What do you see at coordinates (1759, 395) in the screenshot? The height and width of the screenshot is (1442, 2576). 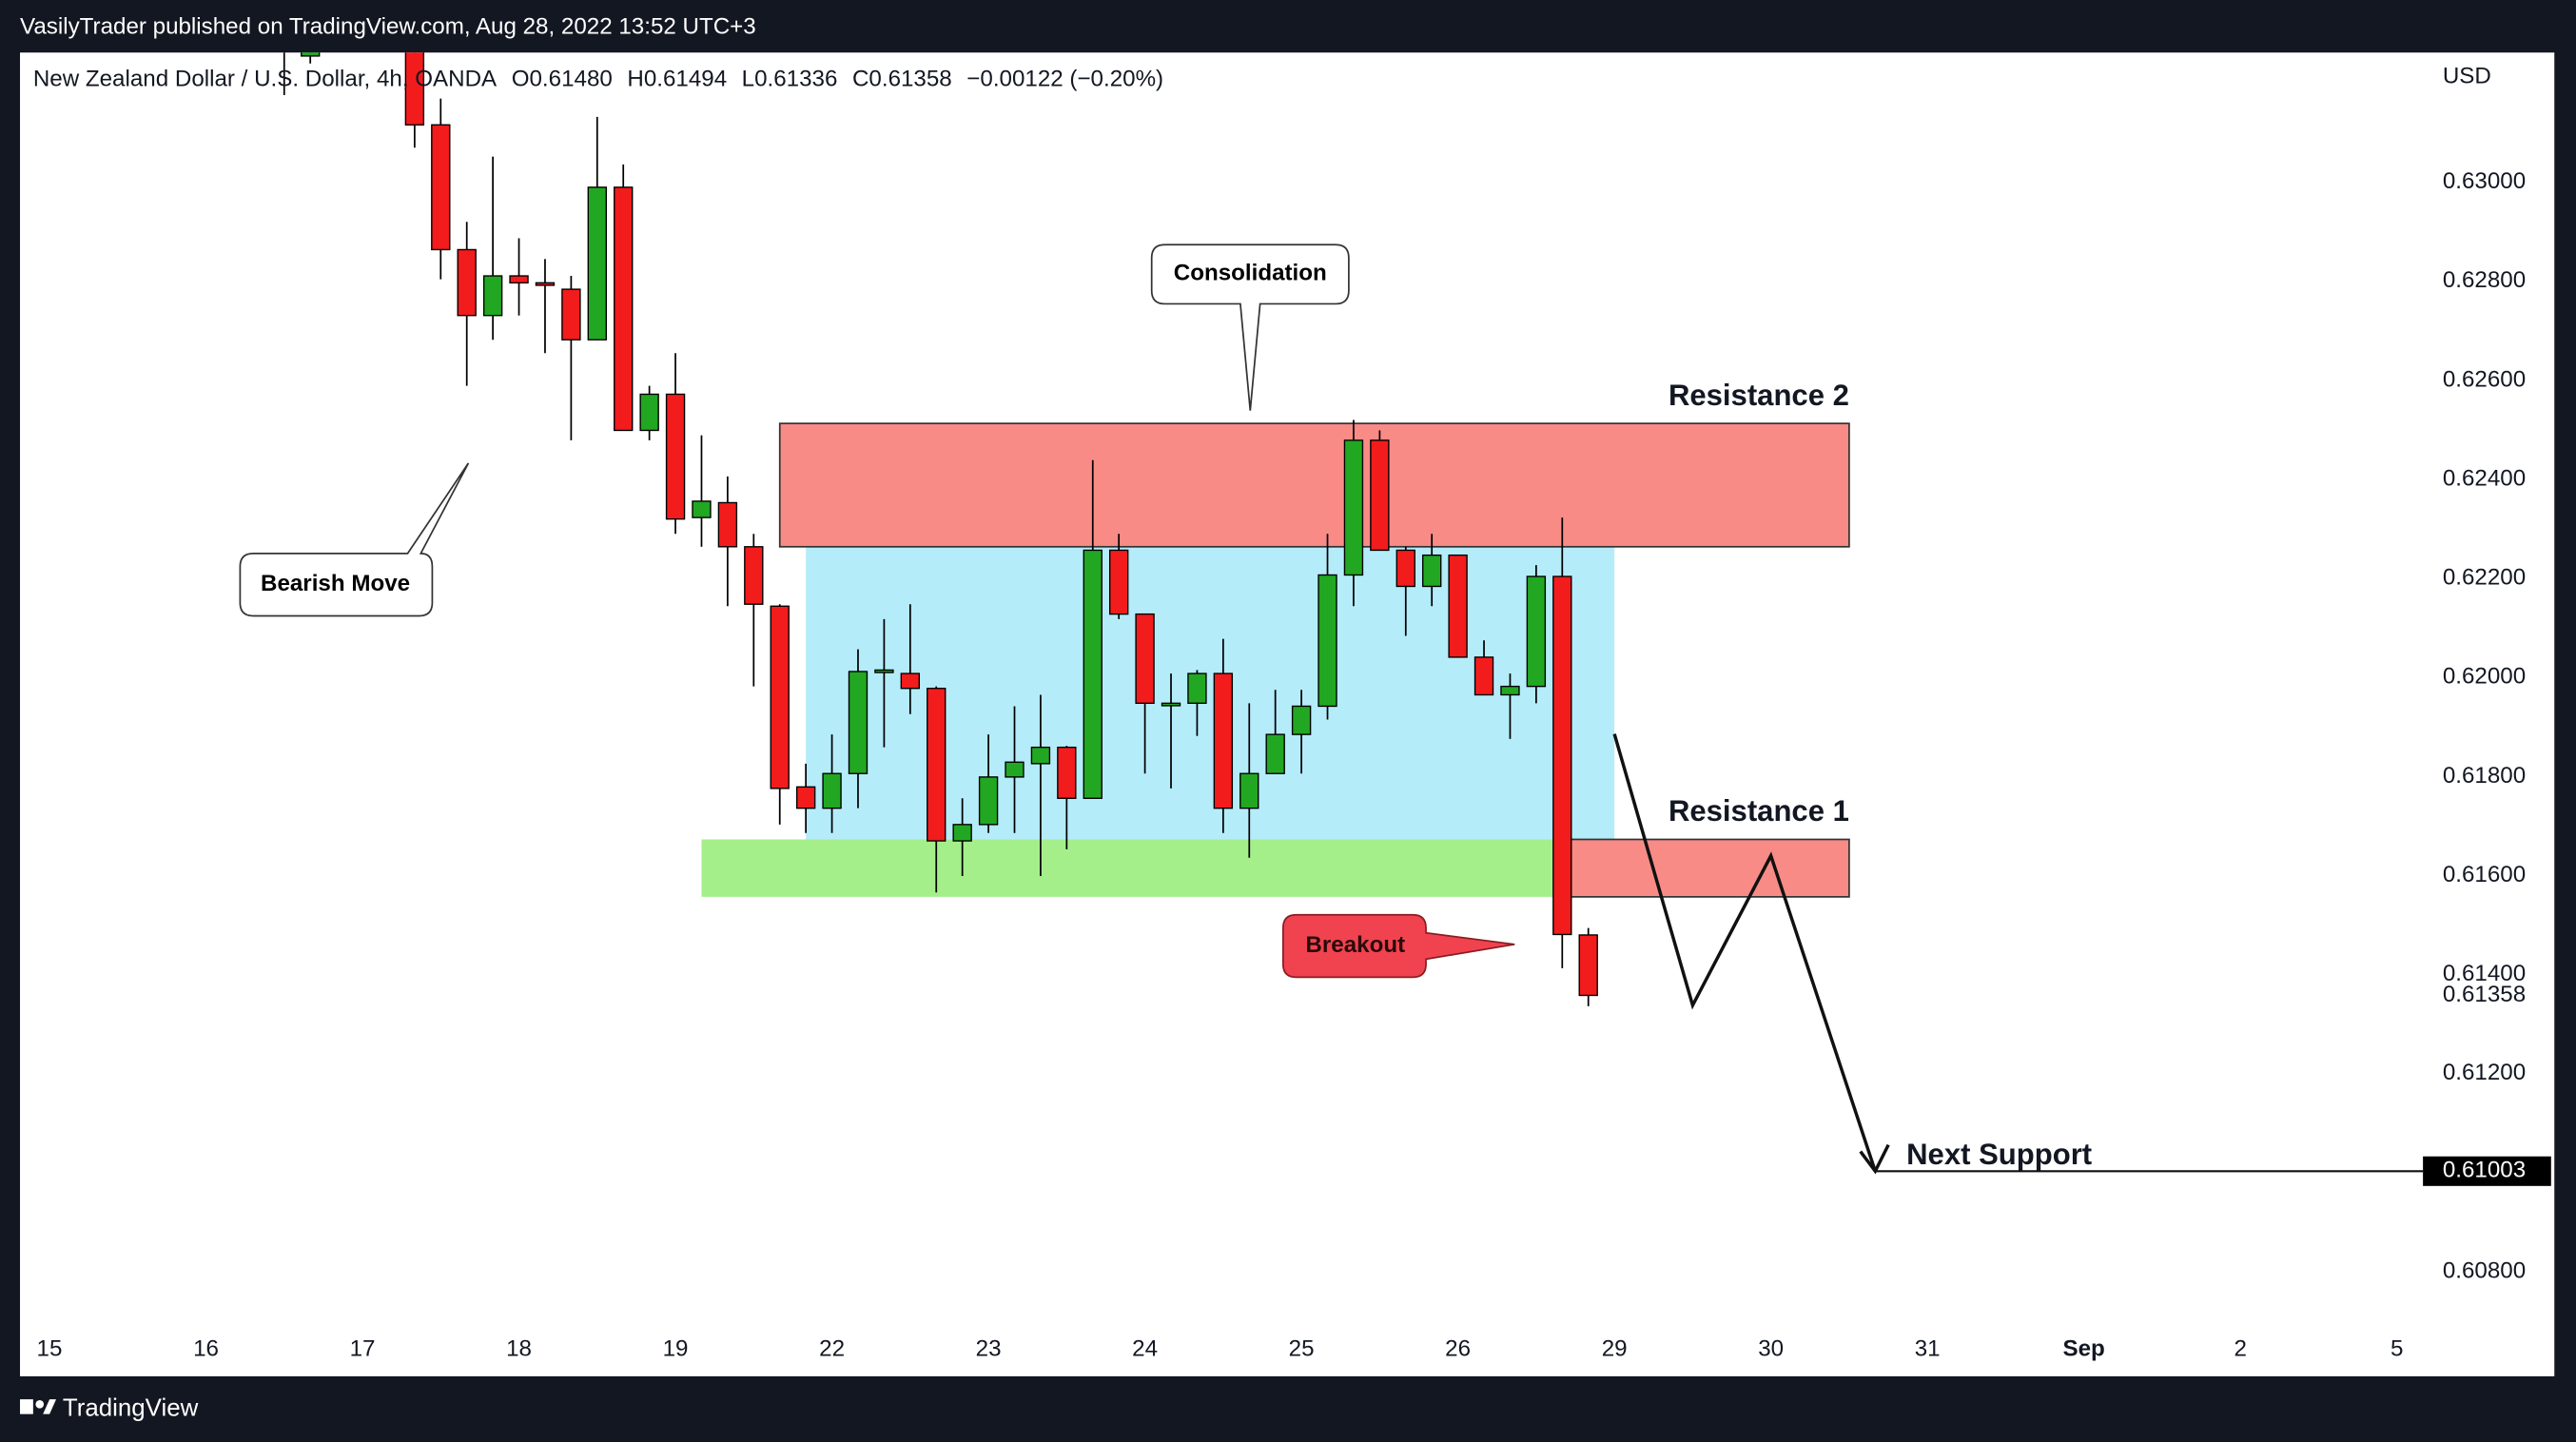 I see `zone-label: Resistance 2` at bounding box center [1759, 395].